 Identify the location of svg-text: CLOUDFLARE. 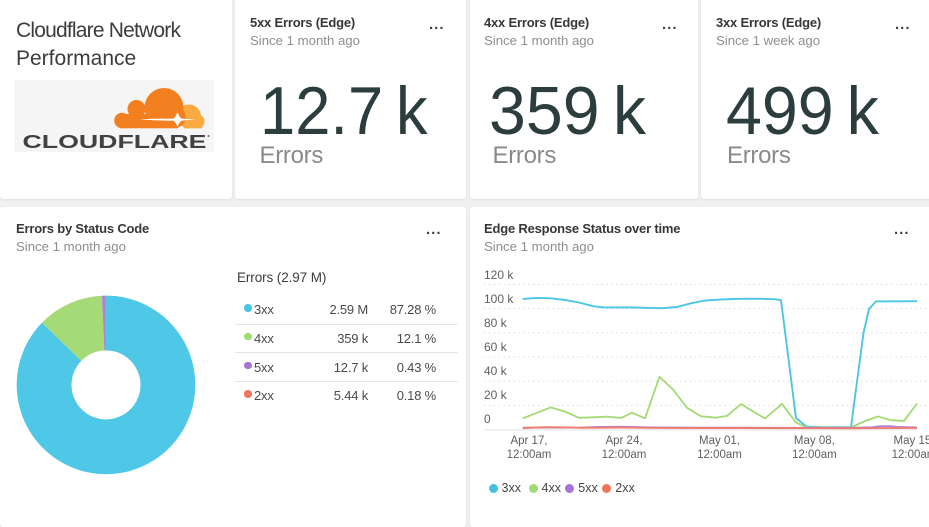
(115, 141).